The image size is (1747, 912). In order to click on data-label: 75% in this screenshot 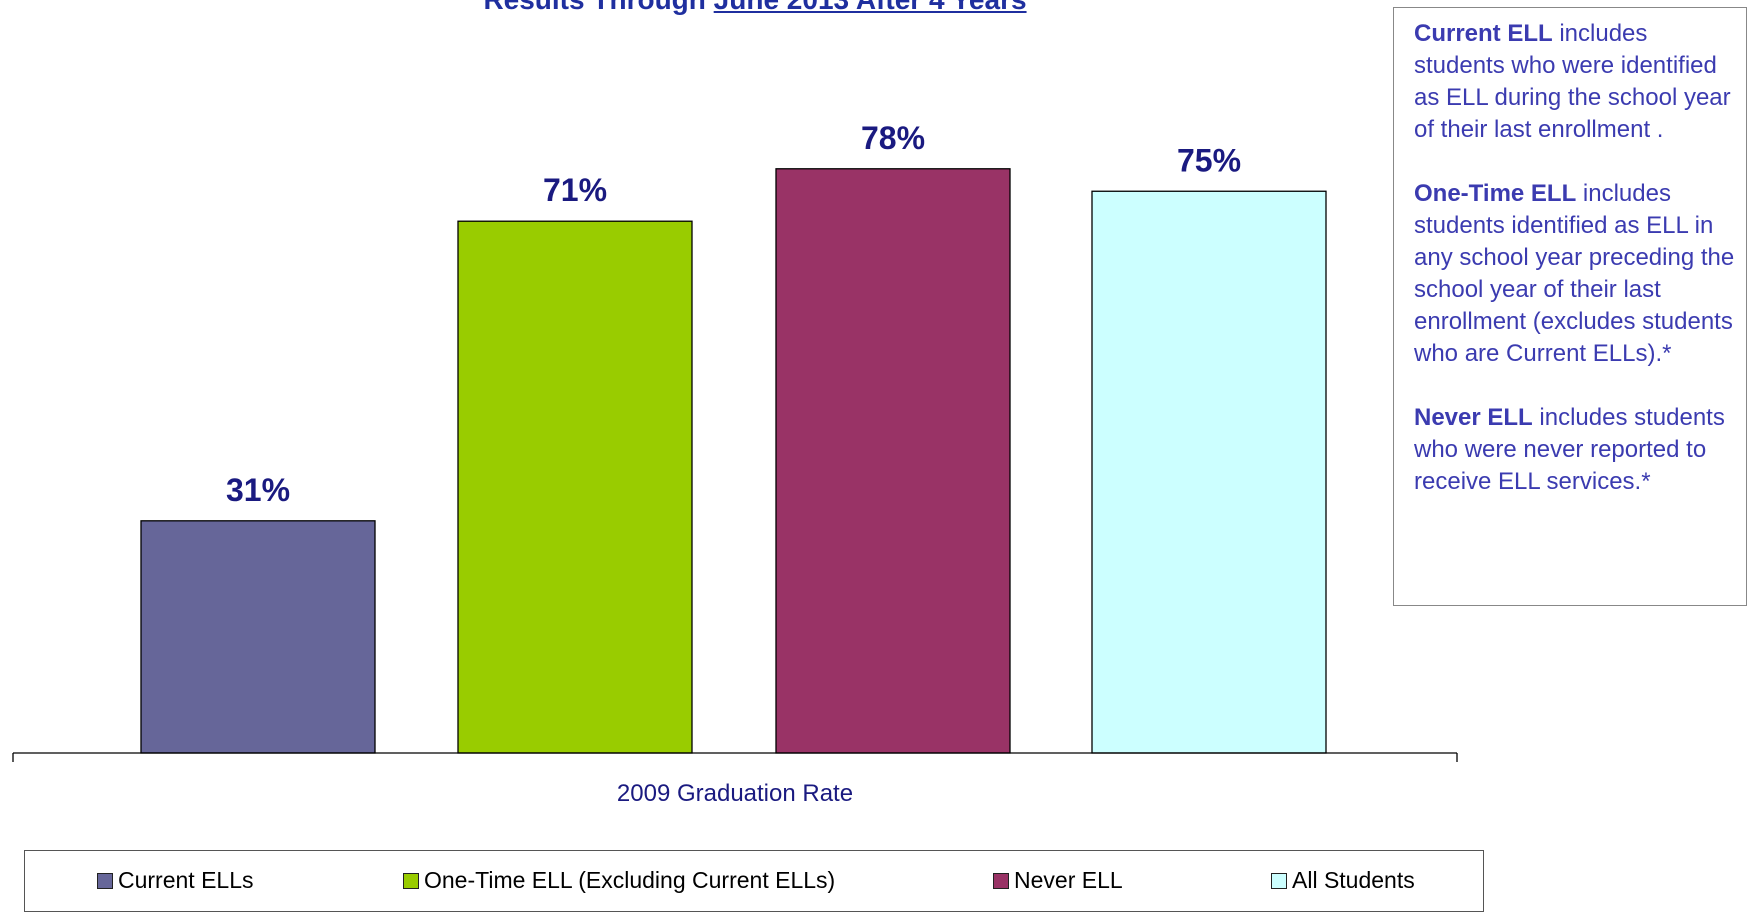, I will do `click(1209, 160)`.